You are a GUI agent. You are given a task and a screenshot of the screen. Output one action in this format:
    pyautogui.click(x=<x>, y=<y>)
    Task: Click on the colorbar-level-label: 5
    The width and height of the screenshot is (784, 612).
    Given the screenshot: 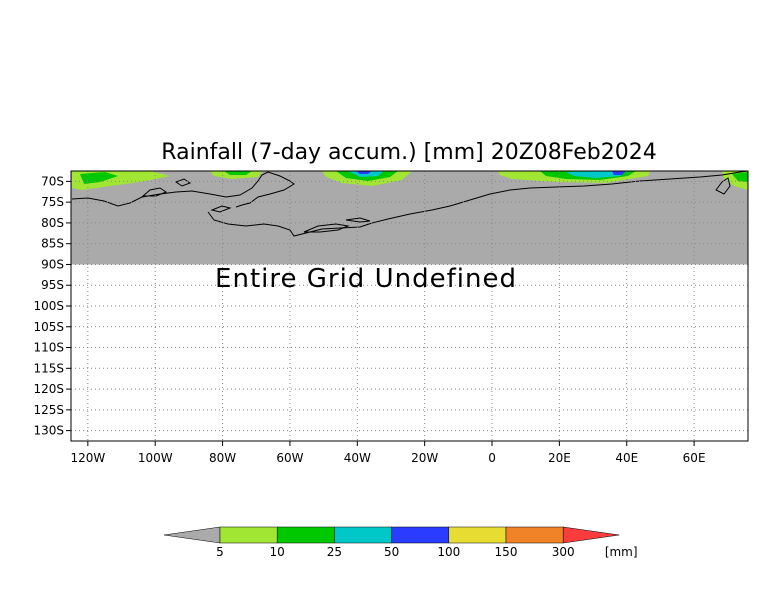 What is the action you would take?
    pyautogui.click(x=220, y=552)
    